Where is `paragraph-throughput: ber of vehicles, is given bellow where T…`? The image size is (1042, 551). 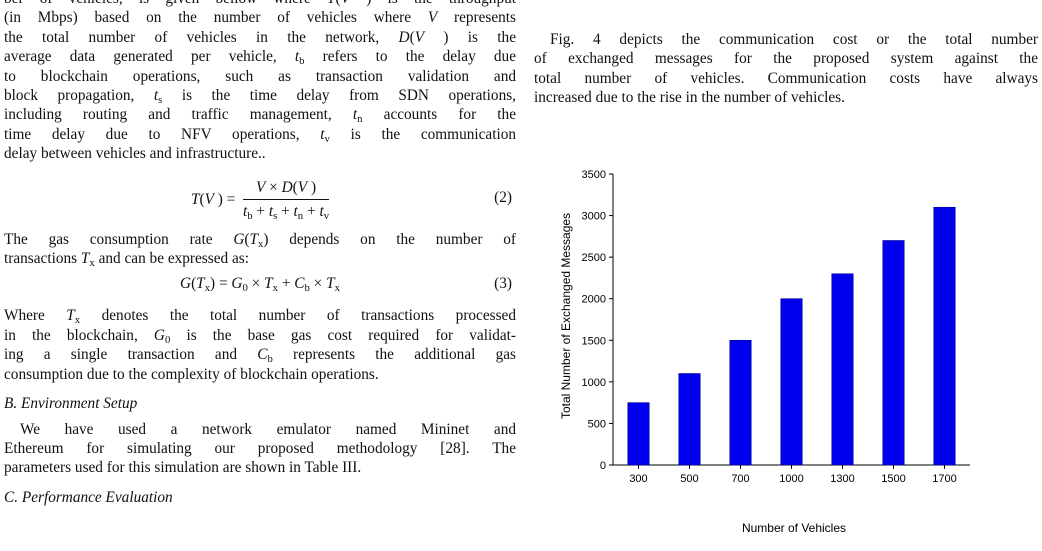 paragraph-throughput: ber of vehicles, is given bellow where T… is located at coordinates (260, 82).